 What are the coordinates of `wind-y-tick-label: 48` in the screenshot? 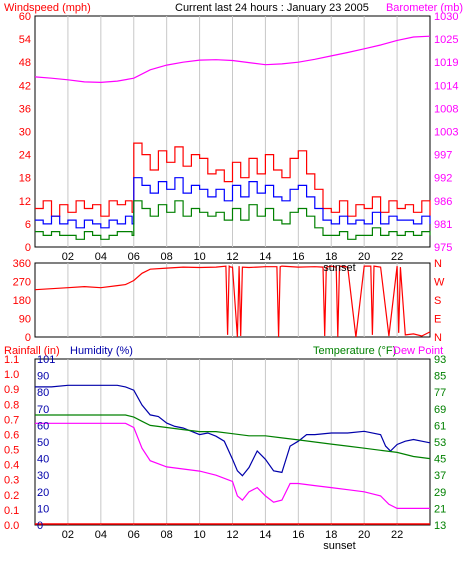 It's located at (25, 63).